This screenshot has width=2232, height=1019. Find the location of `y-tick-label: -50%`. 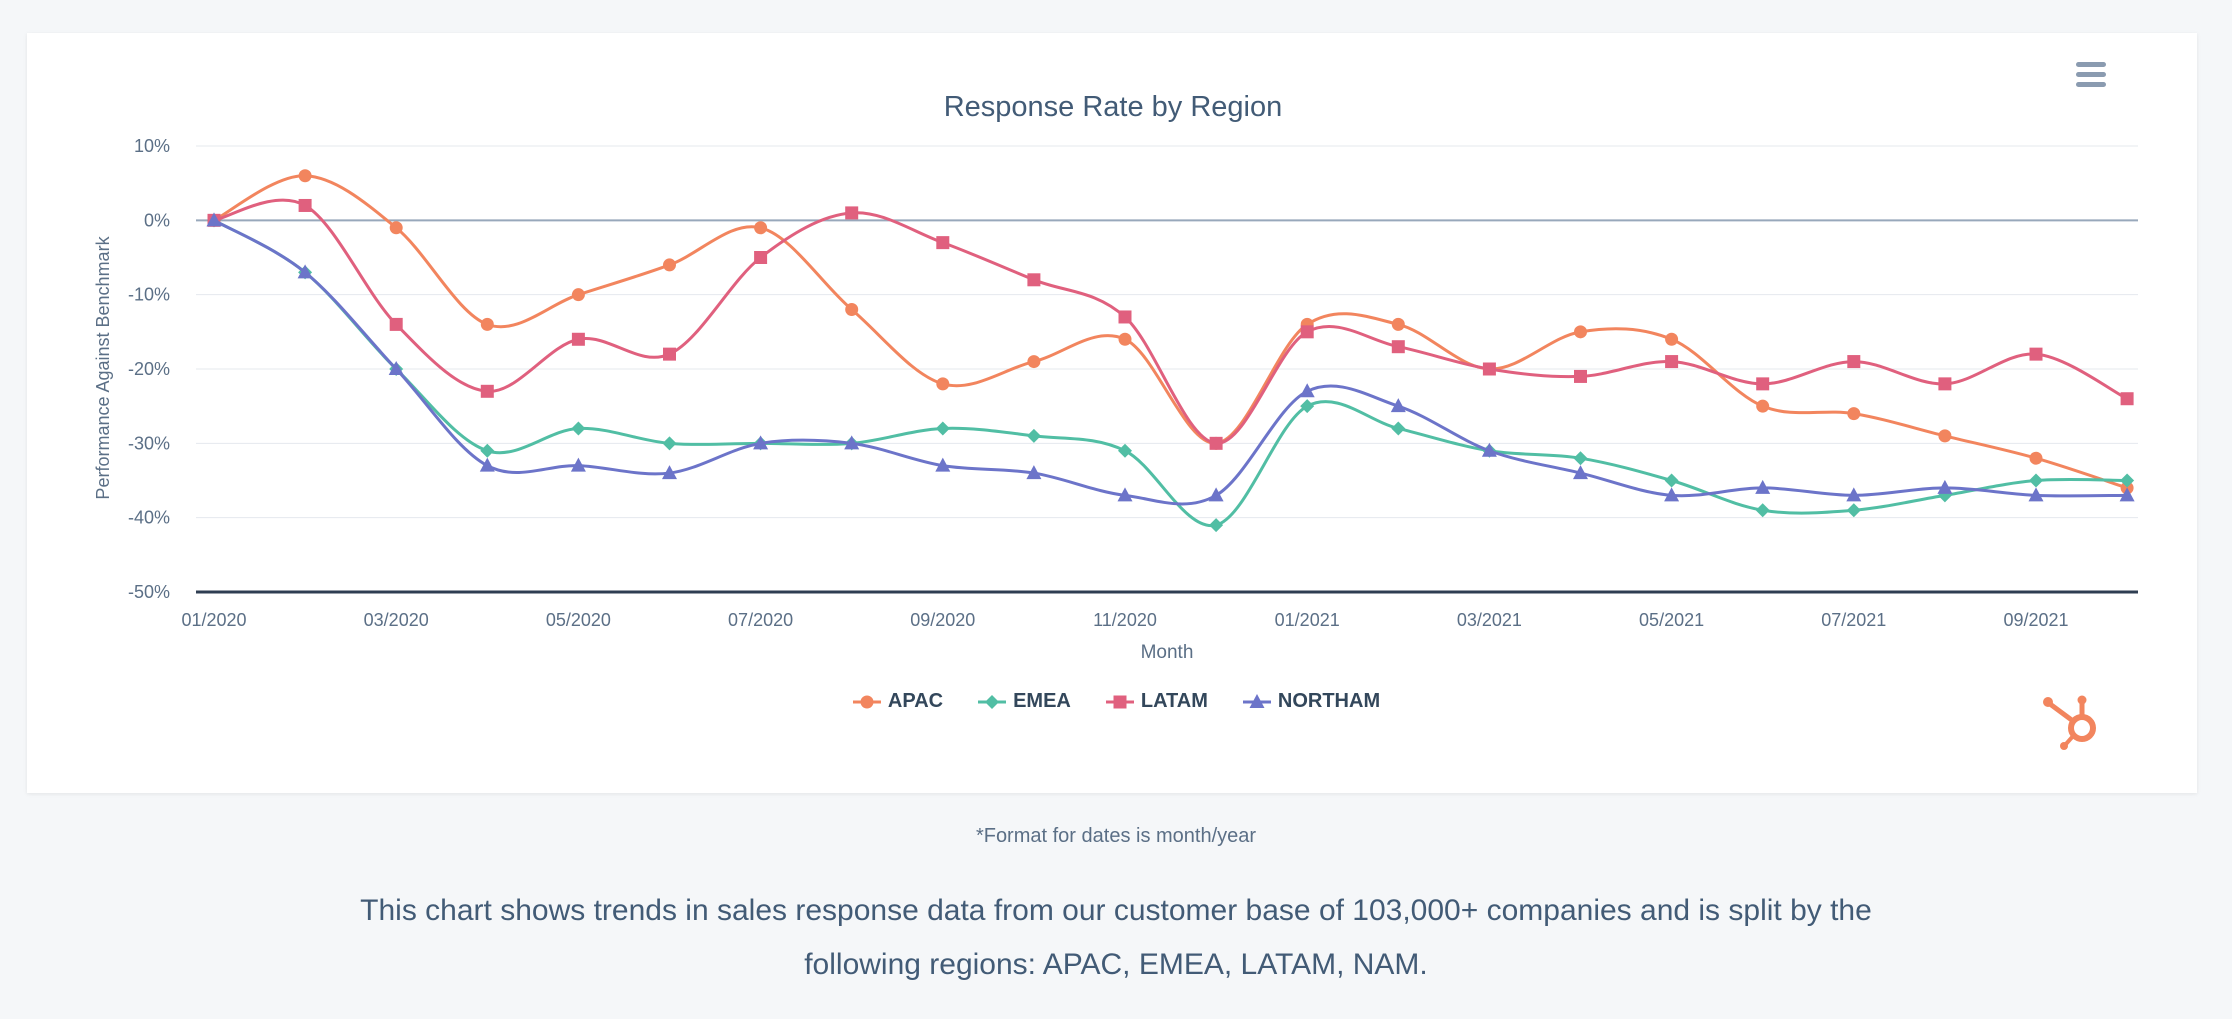

y-tick-label: -50% is located at coordinates (149, 592).